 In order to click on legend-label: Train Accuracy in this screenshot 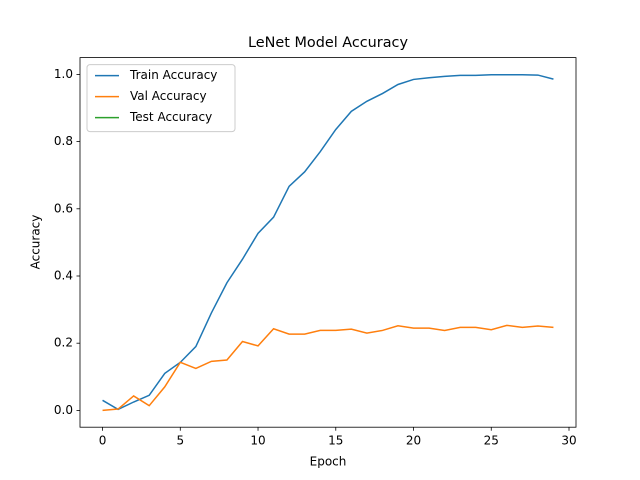, I will do `click(173, 75)`.